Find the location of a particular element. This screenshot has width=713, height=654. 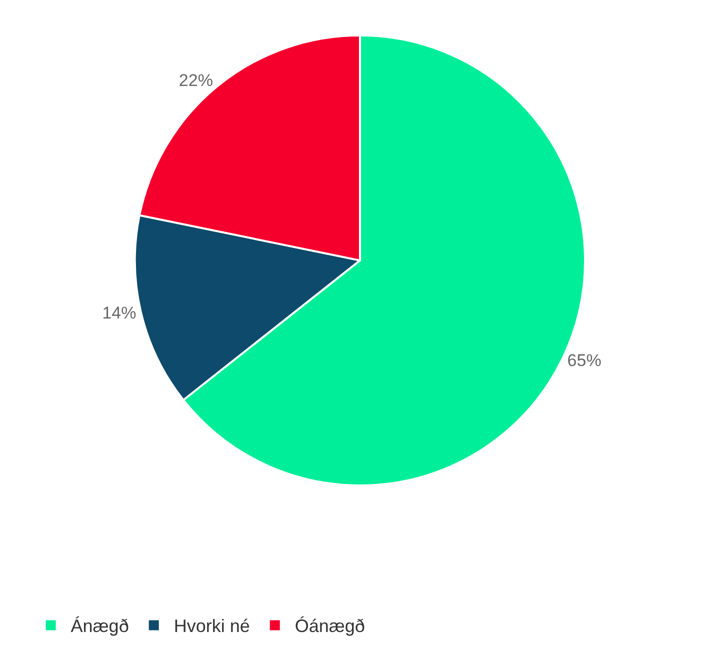

data-label: 14% is located at coordinates (119, 312).